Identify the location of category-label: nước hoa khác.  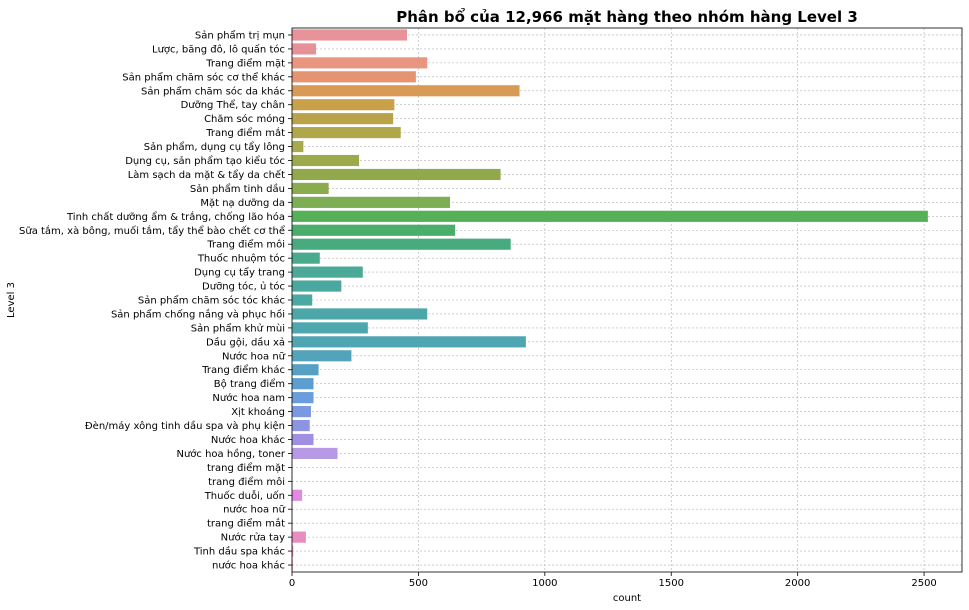
(248, 566).